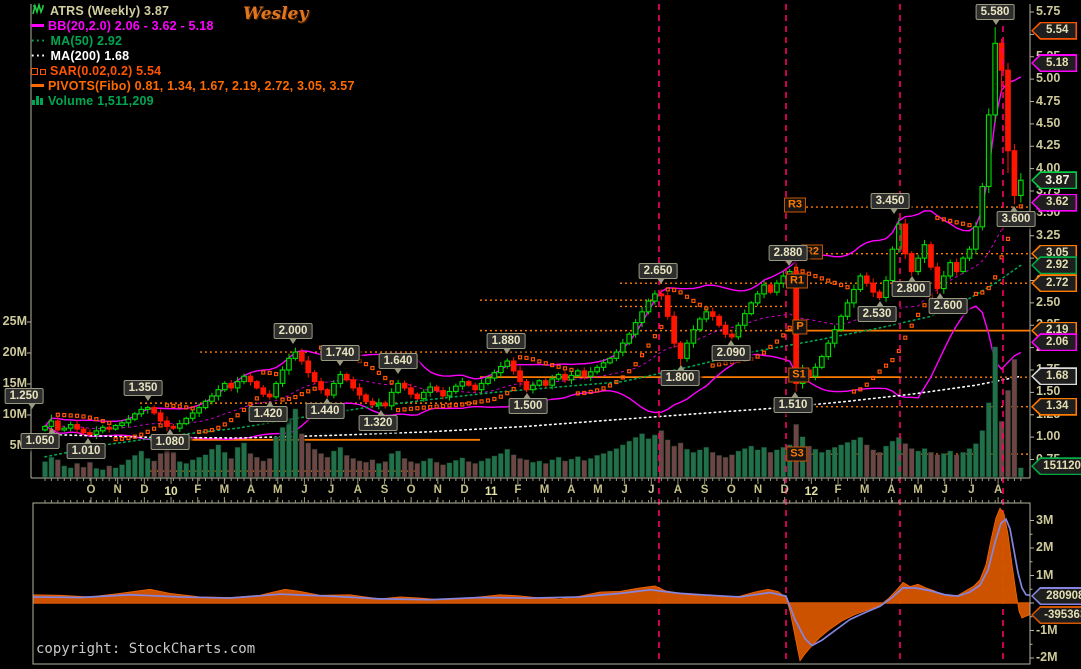  What do you see at coordinates (276, 14) in the screenshot?
I see `watermark: Wesley` at bounding box center [276, 14].